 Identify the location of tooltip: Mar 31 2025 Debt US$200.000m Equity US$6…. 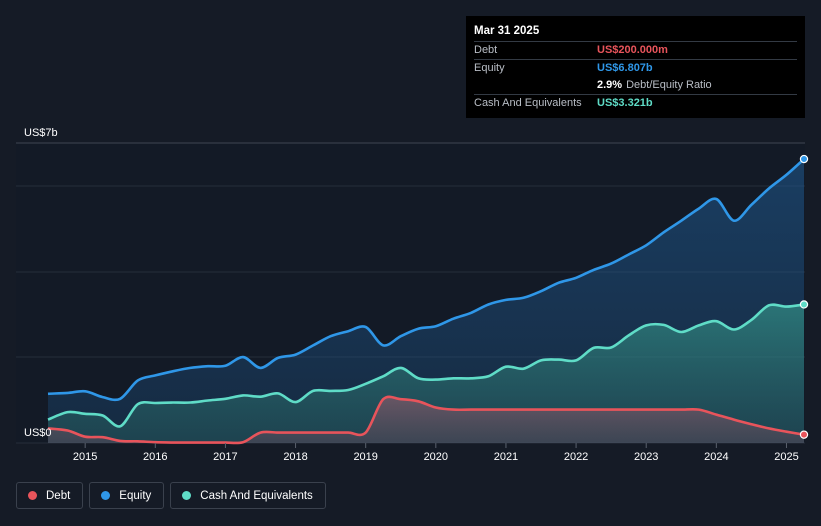
(635, 67).